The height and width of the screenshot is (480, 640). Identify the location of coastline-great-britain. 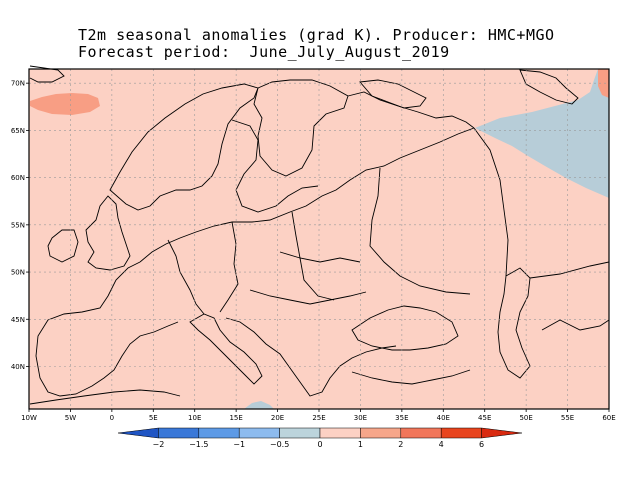
(108, 233).